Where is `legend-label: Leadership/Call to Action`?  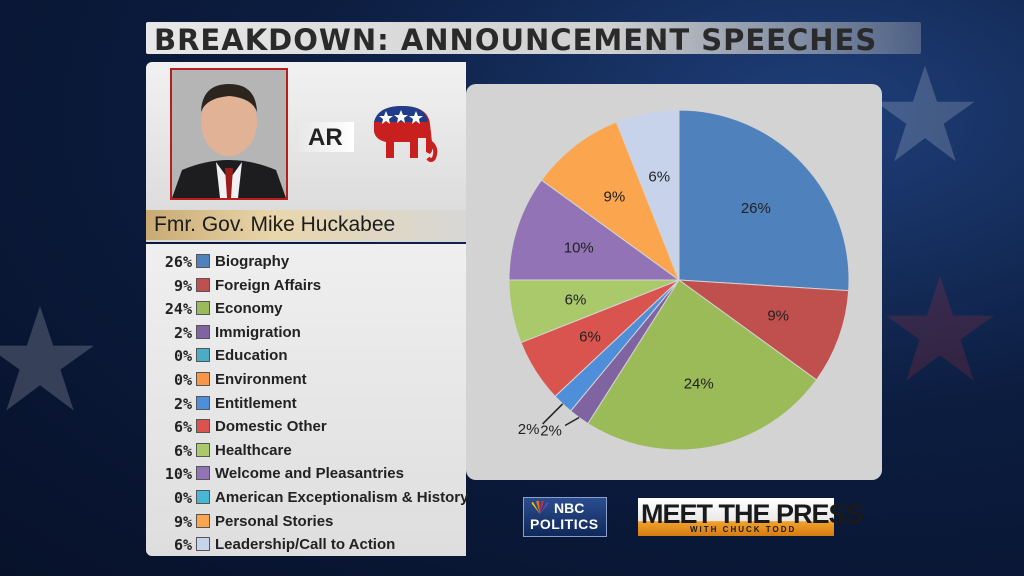
legend-label: Leadership/Call to Action is located at coordinates (305, 545).